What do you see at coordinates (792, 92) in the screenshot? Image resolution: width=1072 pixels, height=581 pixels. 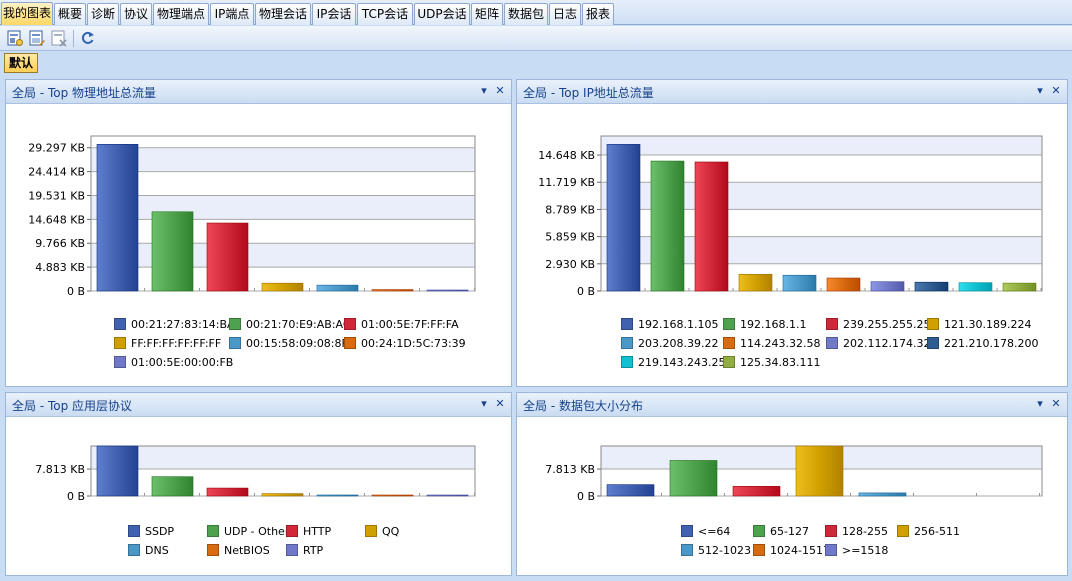 I see `panel-header: 全局 - Top IP地址总流量 ▾ ✕` at bounding box center [792, 92].